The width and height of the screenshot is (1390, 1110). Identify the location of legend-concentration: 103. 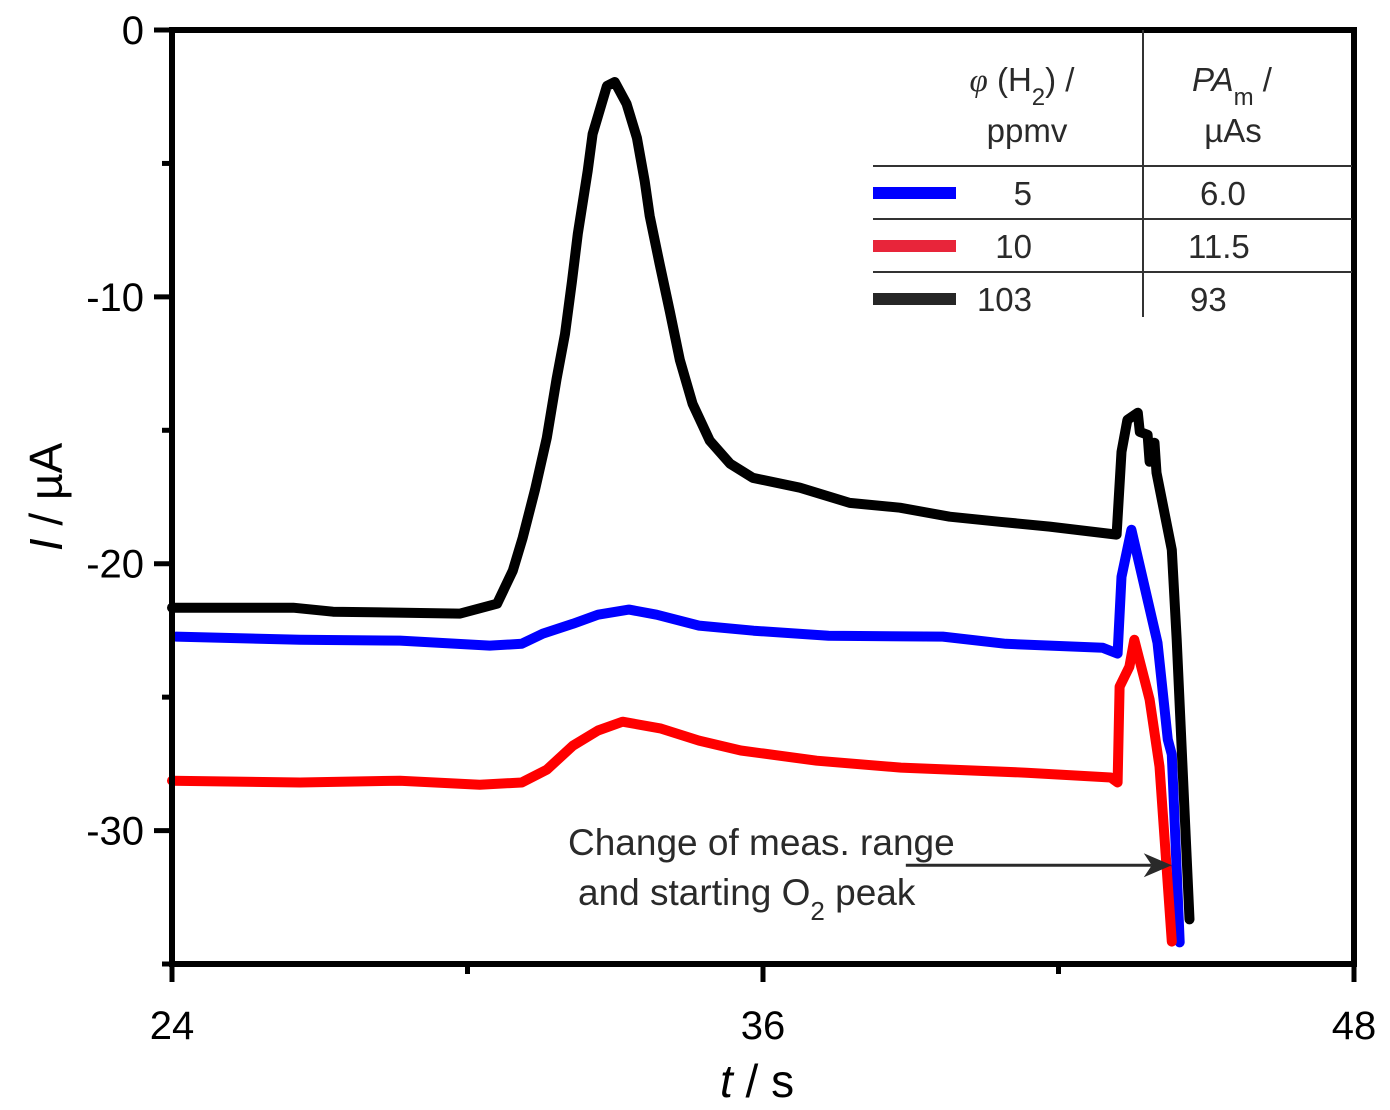
(1004, 299).